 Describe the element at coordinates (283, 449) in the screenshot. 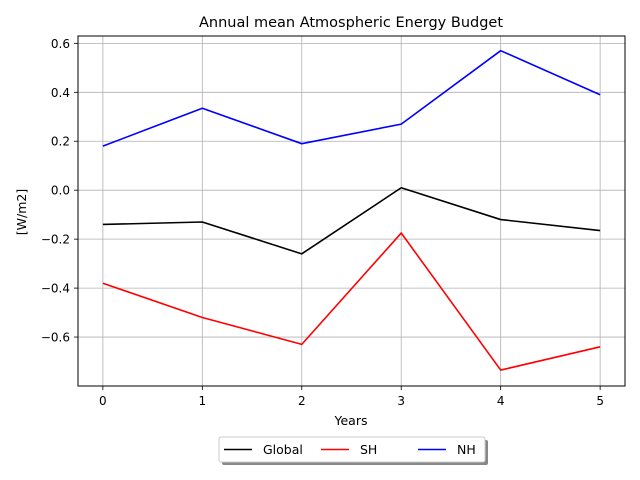

I see `legend-label-global: Global` at that location.